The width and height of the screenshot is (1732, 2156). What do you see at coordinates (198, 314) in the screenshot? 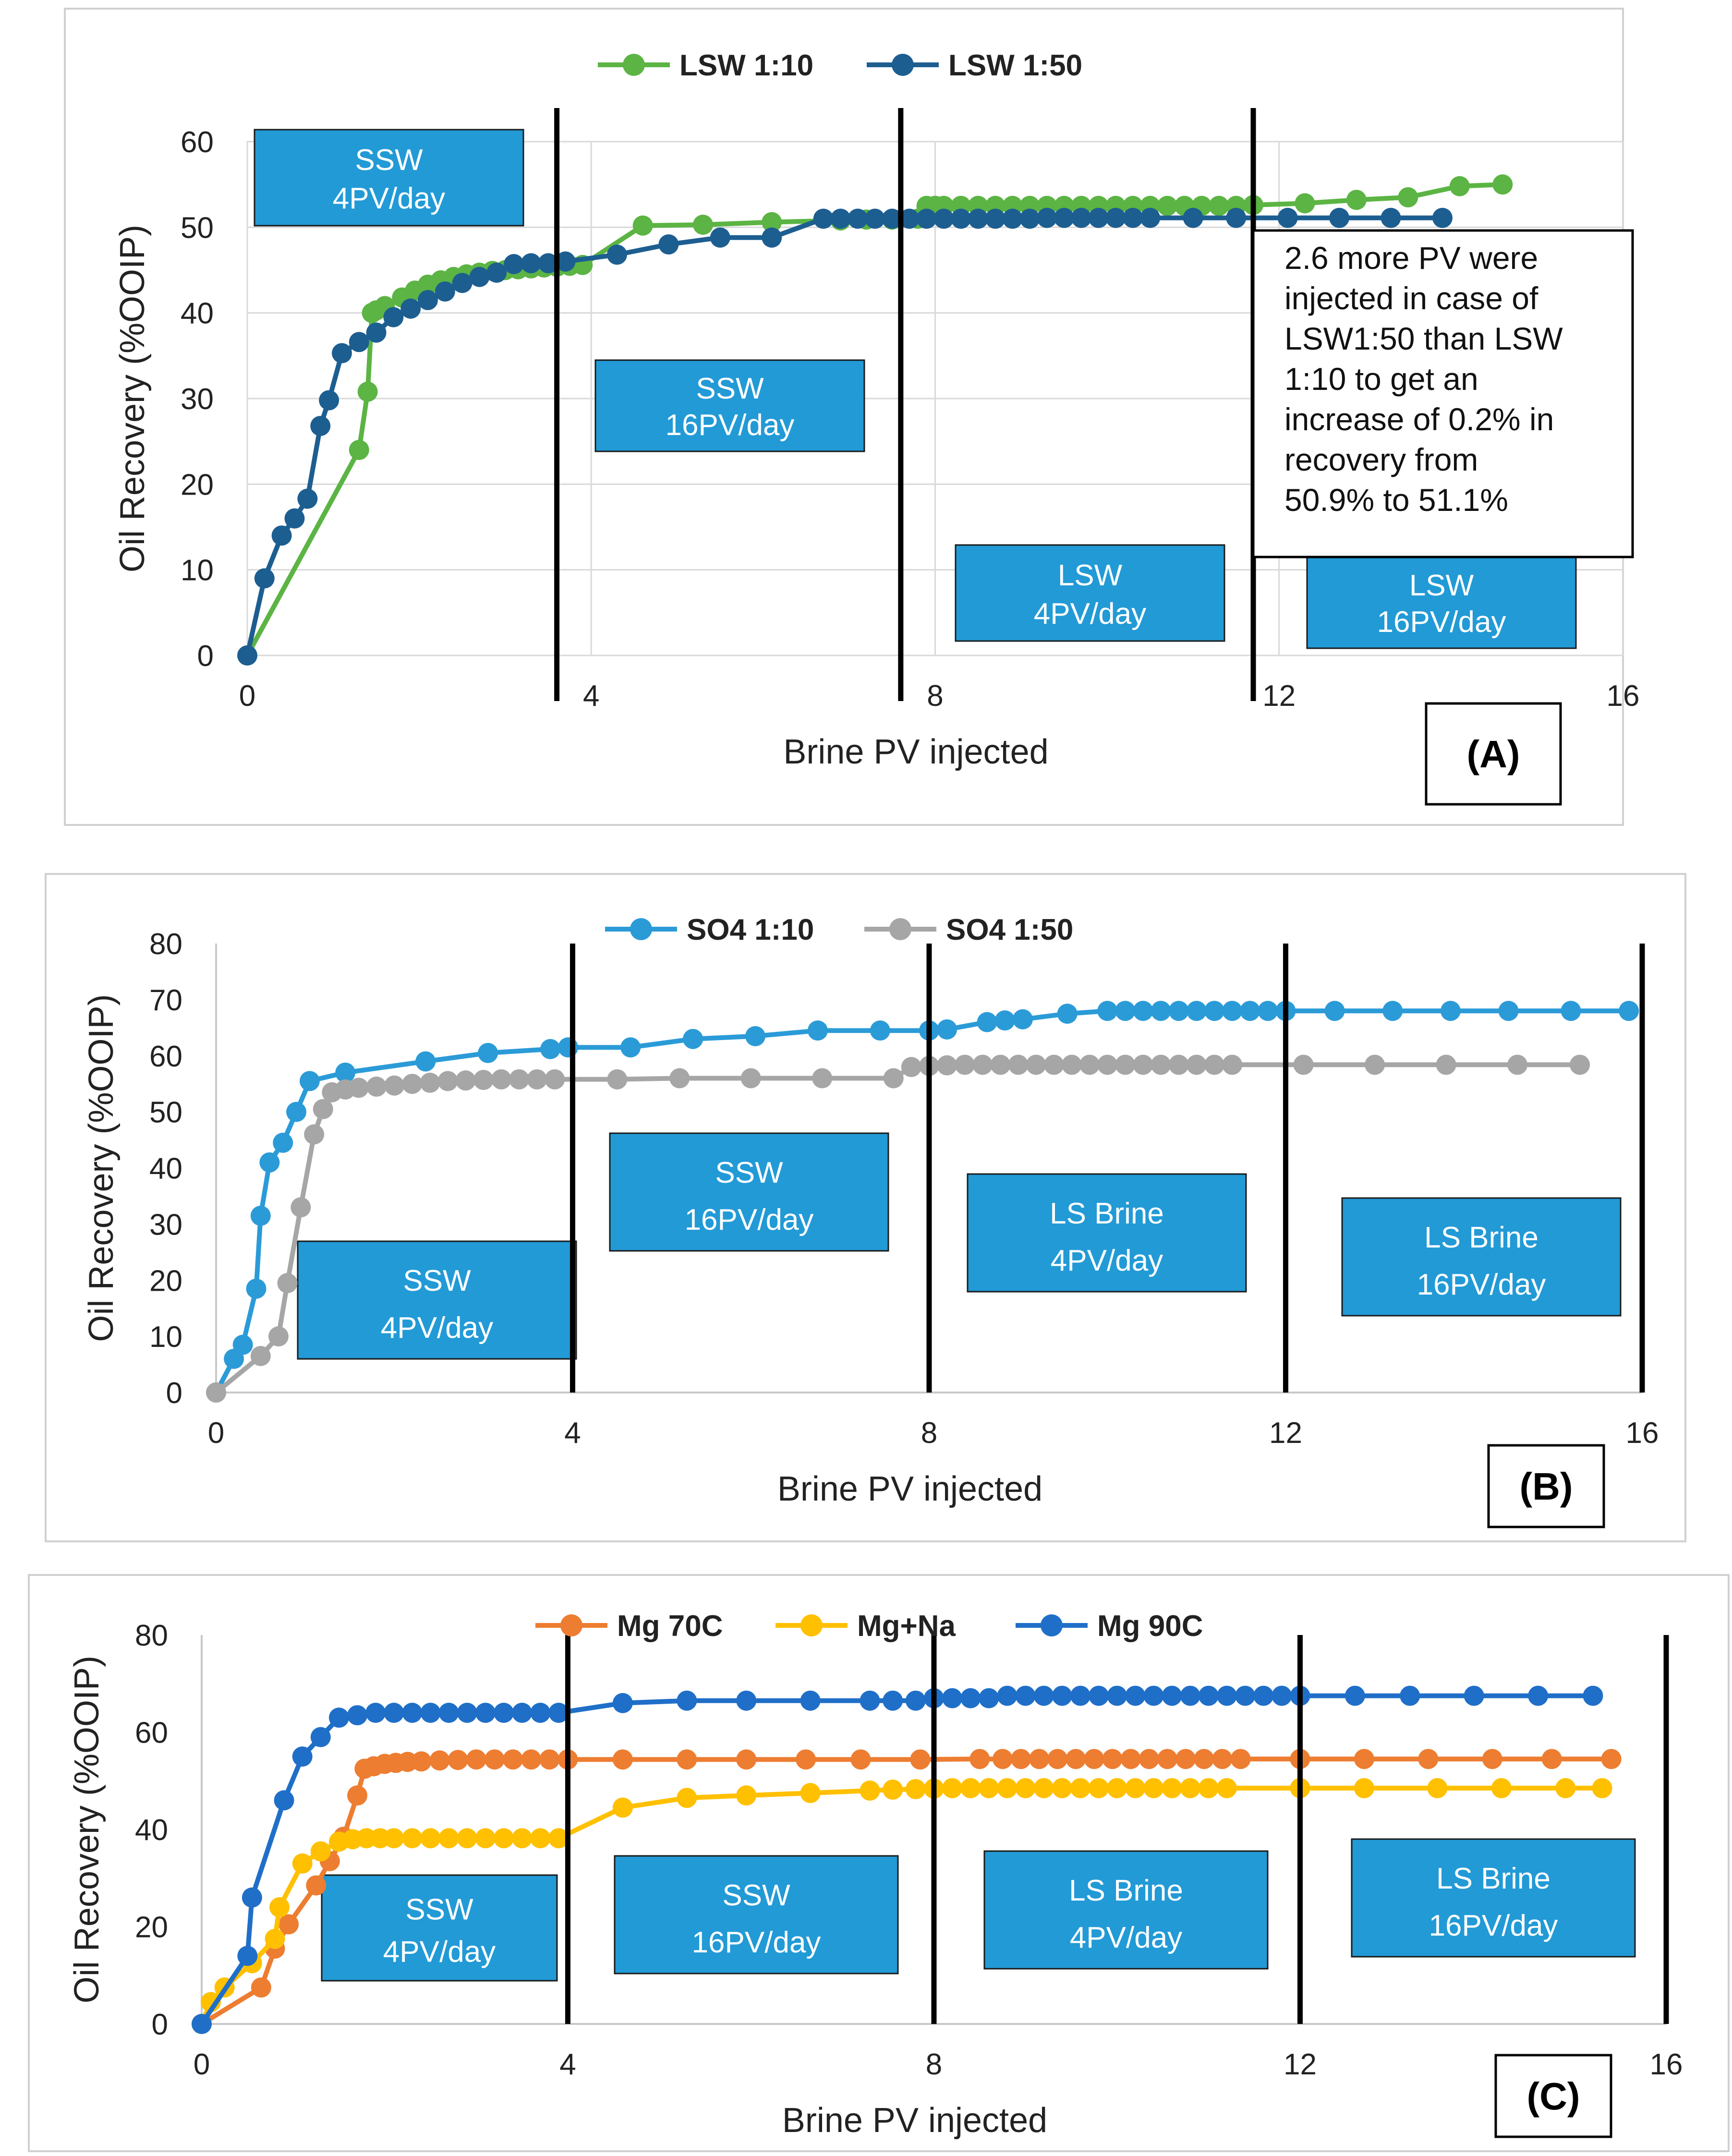
I see `y-tick-label: 40` at bounding box center [198, 314].